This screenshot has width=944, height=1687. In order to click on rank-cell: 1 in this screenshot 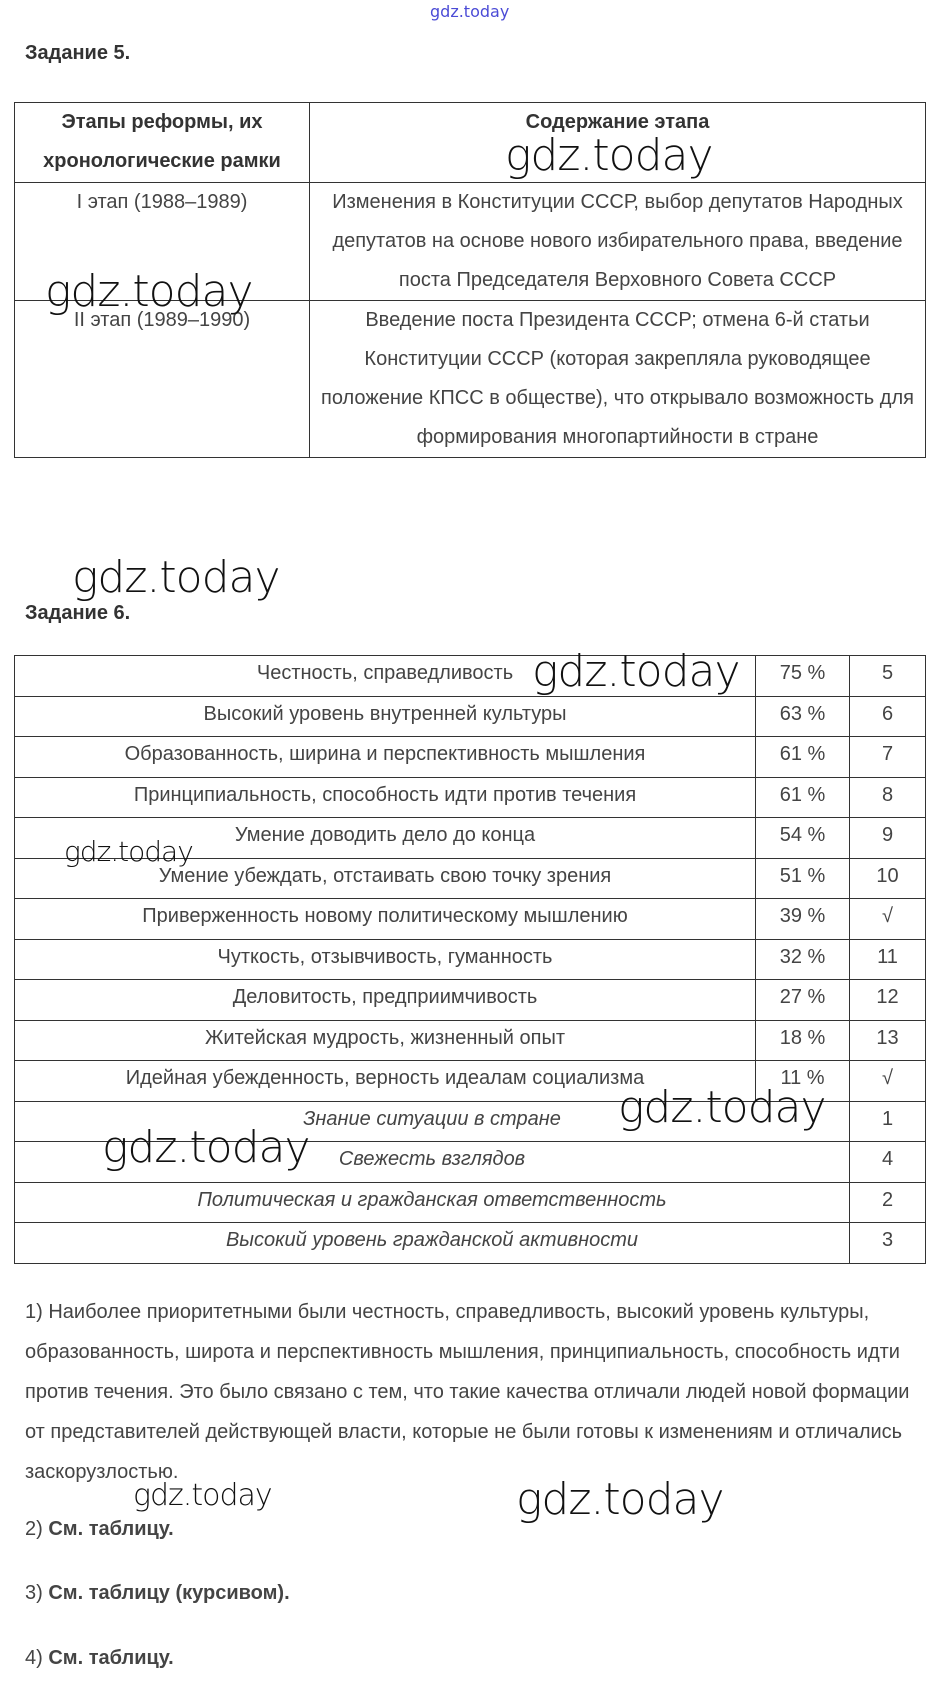, I will do `click(887, 1121)`.